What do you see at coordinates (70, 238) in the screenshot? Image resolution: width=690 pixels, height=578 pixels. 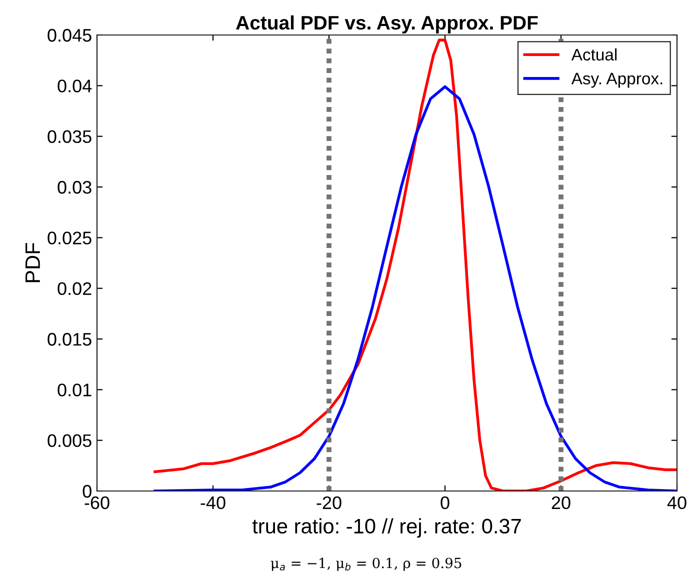 I see `y-tick-label: 0.025` at bounding box center [70, 238].